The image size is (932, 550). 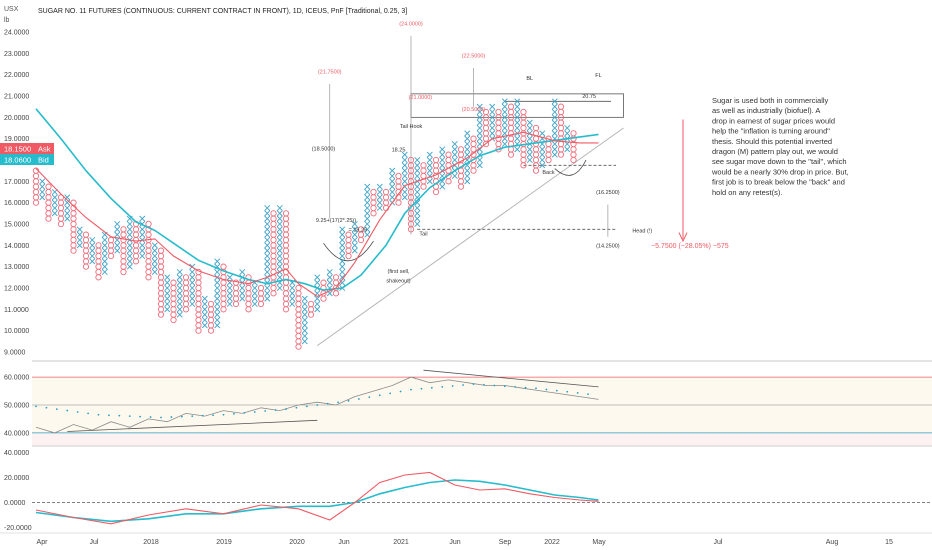 What do you see at coordinates (317, 498) in the screenshot?
I see `momentum-fast-line` at bounding box center [317, 498].